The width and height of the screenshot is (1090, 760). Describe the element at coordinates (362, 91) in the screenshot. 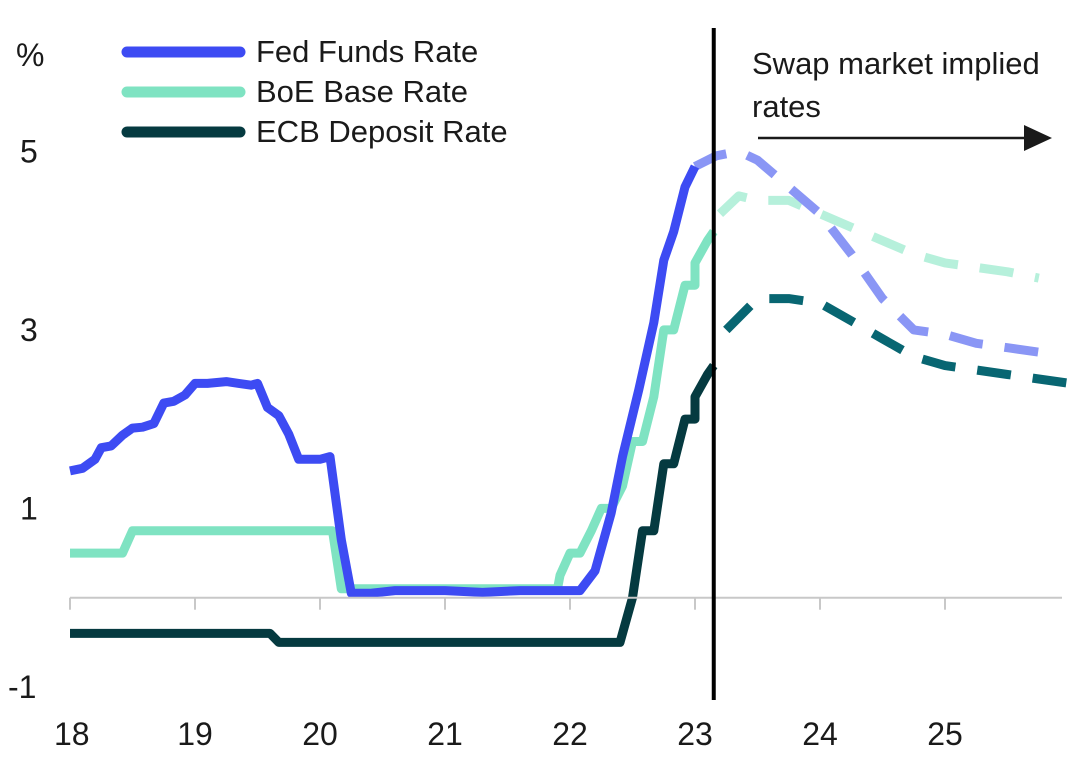

I see `legend-label-boe: BoE Base Rate` at that location.